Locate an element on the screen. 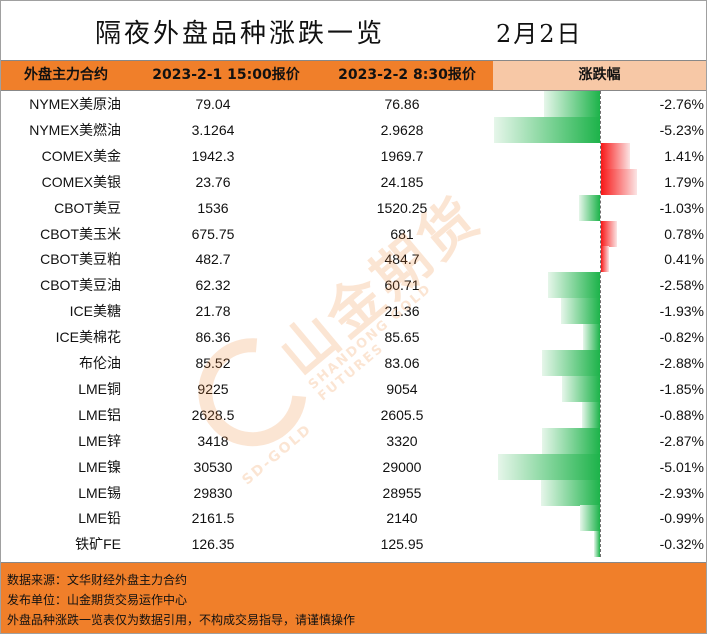  cell-price2: 85.65 is located at coordinates (402, 337).